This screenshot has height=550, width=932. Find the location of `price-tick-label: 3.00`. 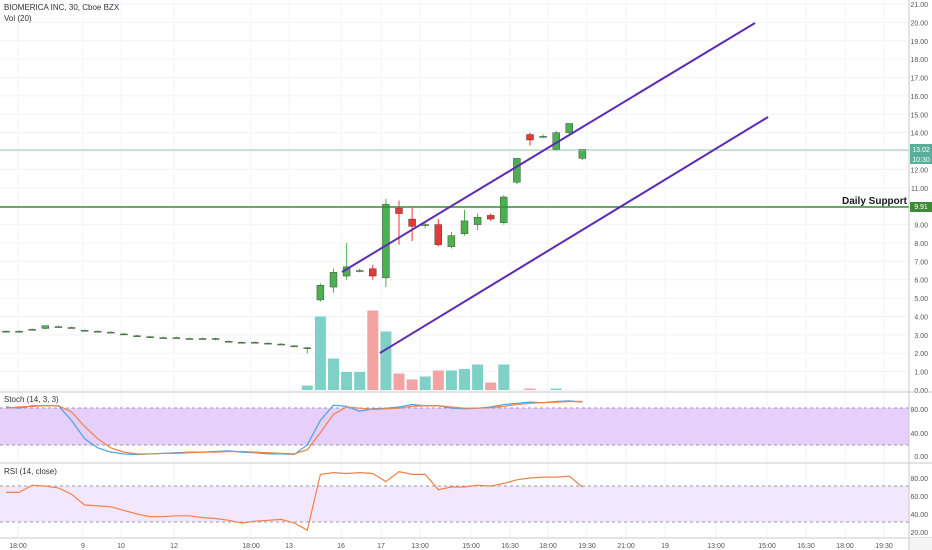

price-tick-label: 3.00 is located at coordinates (921, 336).